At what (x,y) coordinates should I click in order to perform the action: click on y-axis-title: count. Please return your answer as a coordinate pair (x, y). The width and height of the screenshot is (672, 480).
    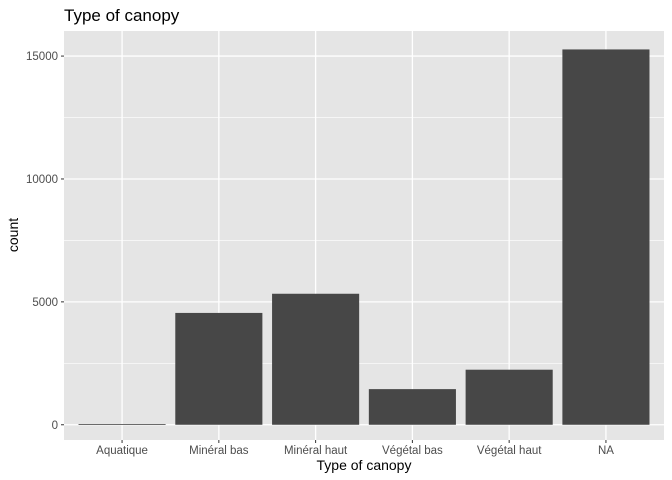
    Looking at the image, I should click on (13, 235).